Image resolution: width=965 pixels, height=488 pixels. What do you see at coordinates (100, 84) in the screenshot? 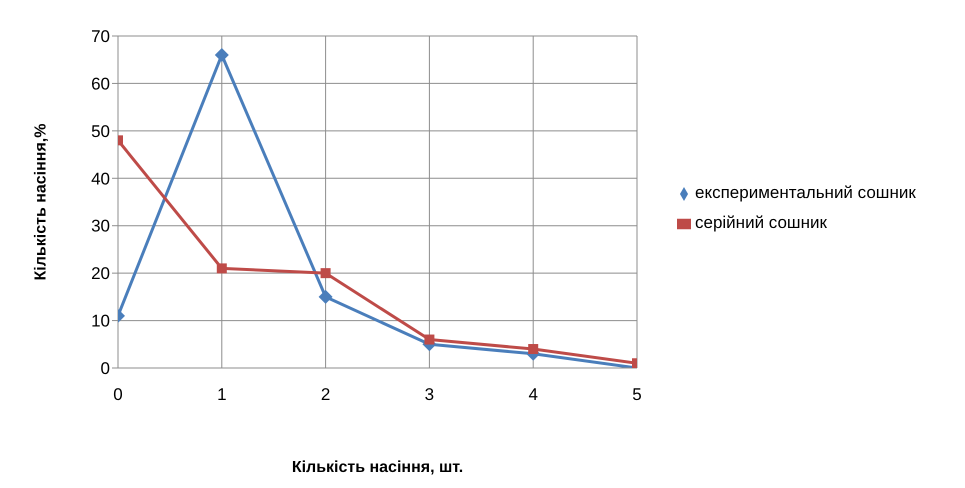
I see `y-tick-label: 60` at bounding box center [100, 84].